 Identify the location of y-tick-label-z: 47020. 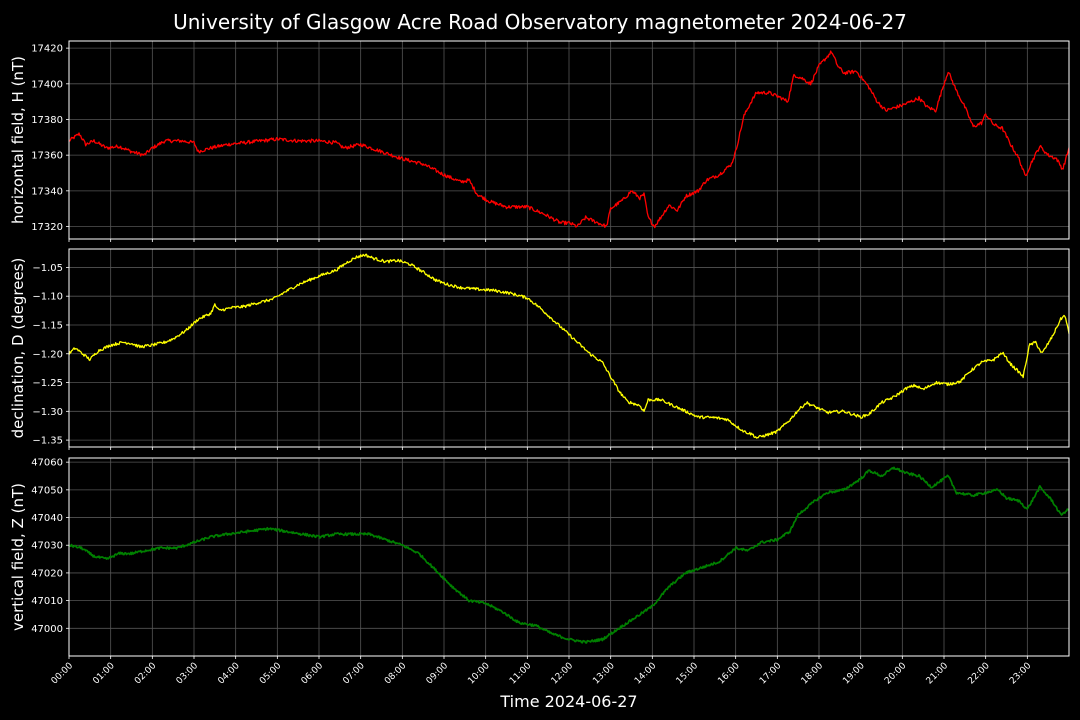
(47, 573).